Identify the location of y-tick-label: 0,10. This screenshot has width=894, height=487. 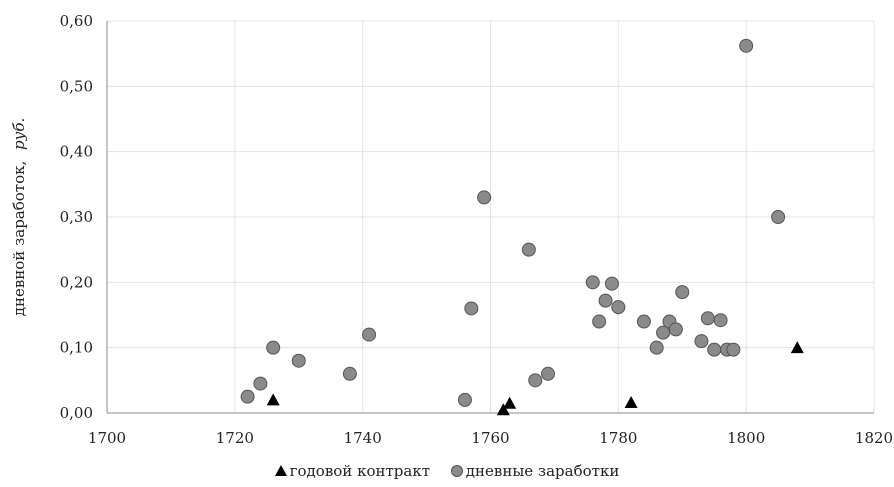
(76, 348).